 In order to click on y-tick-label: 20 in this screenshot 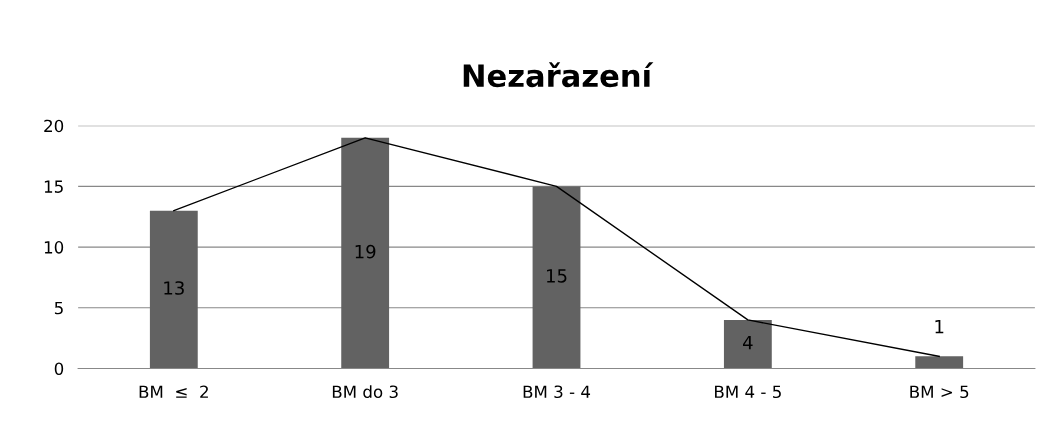, I will do `click(54, 126)`.